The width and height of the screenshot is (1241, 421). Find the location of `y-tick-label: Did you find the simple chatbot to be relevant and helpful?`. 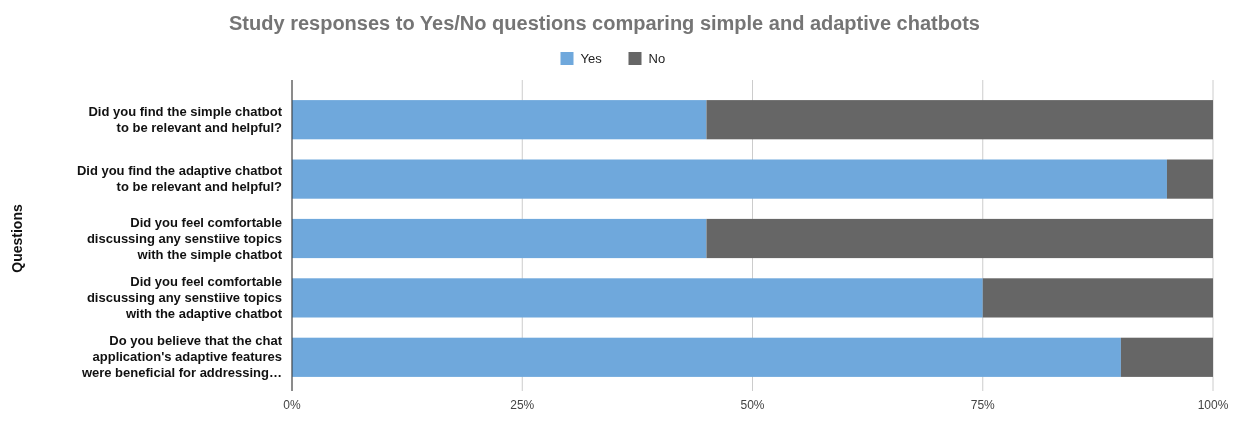

y-tick-label: Did you find the simple chatbot to be relevant and helpful? is located at coordinates (185, 119).